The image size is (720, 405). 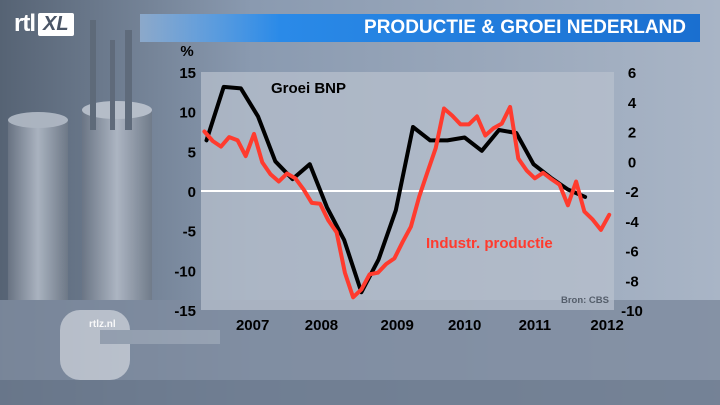 I want to click on left-tick-label: 10, so click(x=187, y=113).